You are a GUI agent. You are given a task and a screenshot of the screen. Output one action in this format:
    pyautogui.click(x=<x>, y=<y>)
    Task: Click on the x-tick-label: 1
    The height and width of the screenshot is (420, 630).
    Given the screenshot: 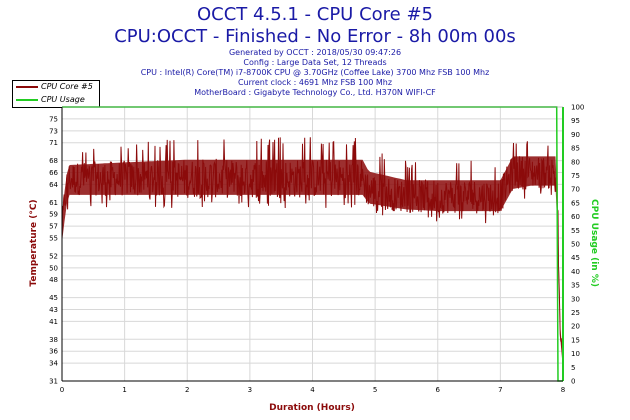 What is the action you would take?
    pyautogui.click(x=124, y=390)
    